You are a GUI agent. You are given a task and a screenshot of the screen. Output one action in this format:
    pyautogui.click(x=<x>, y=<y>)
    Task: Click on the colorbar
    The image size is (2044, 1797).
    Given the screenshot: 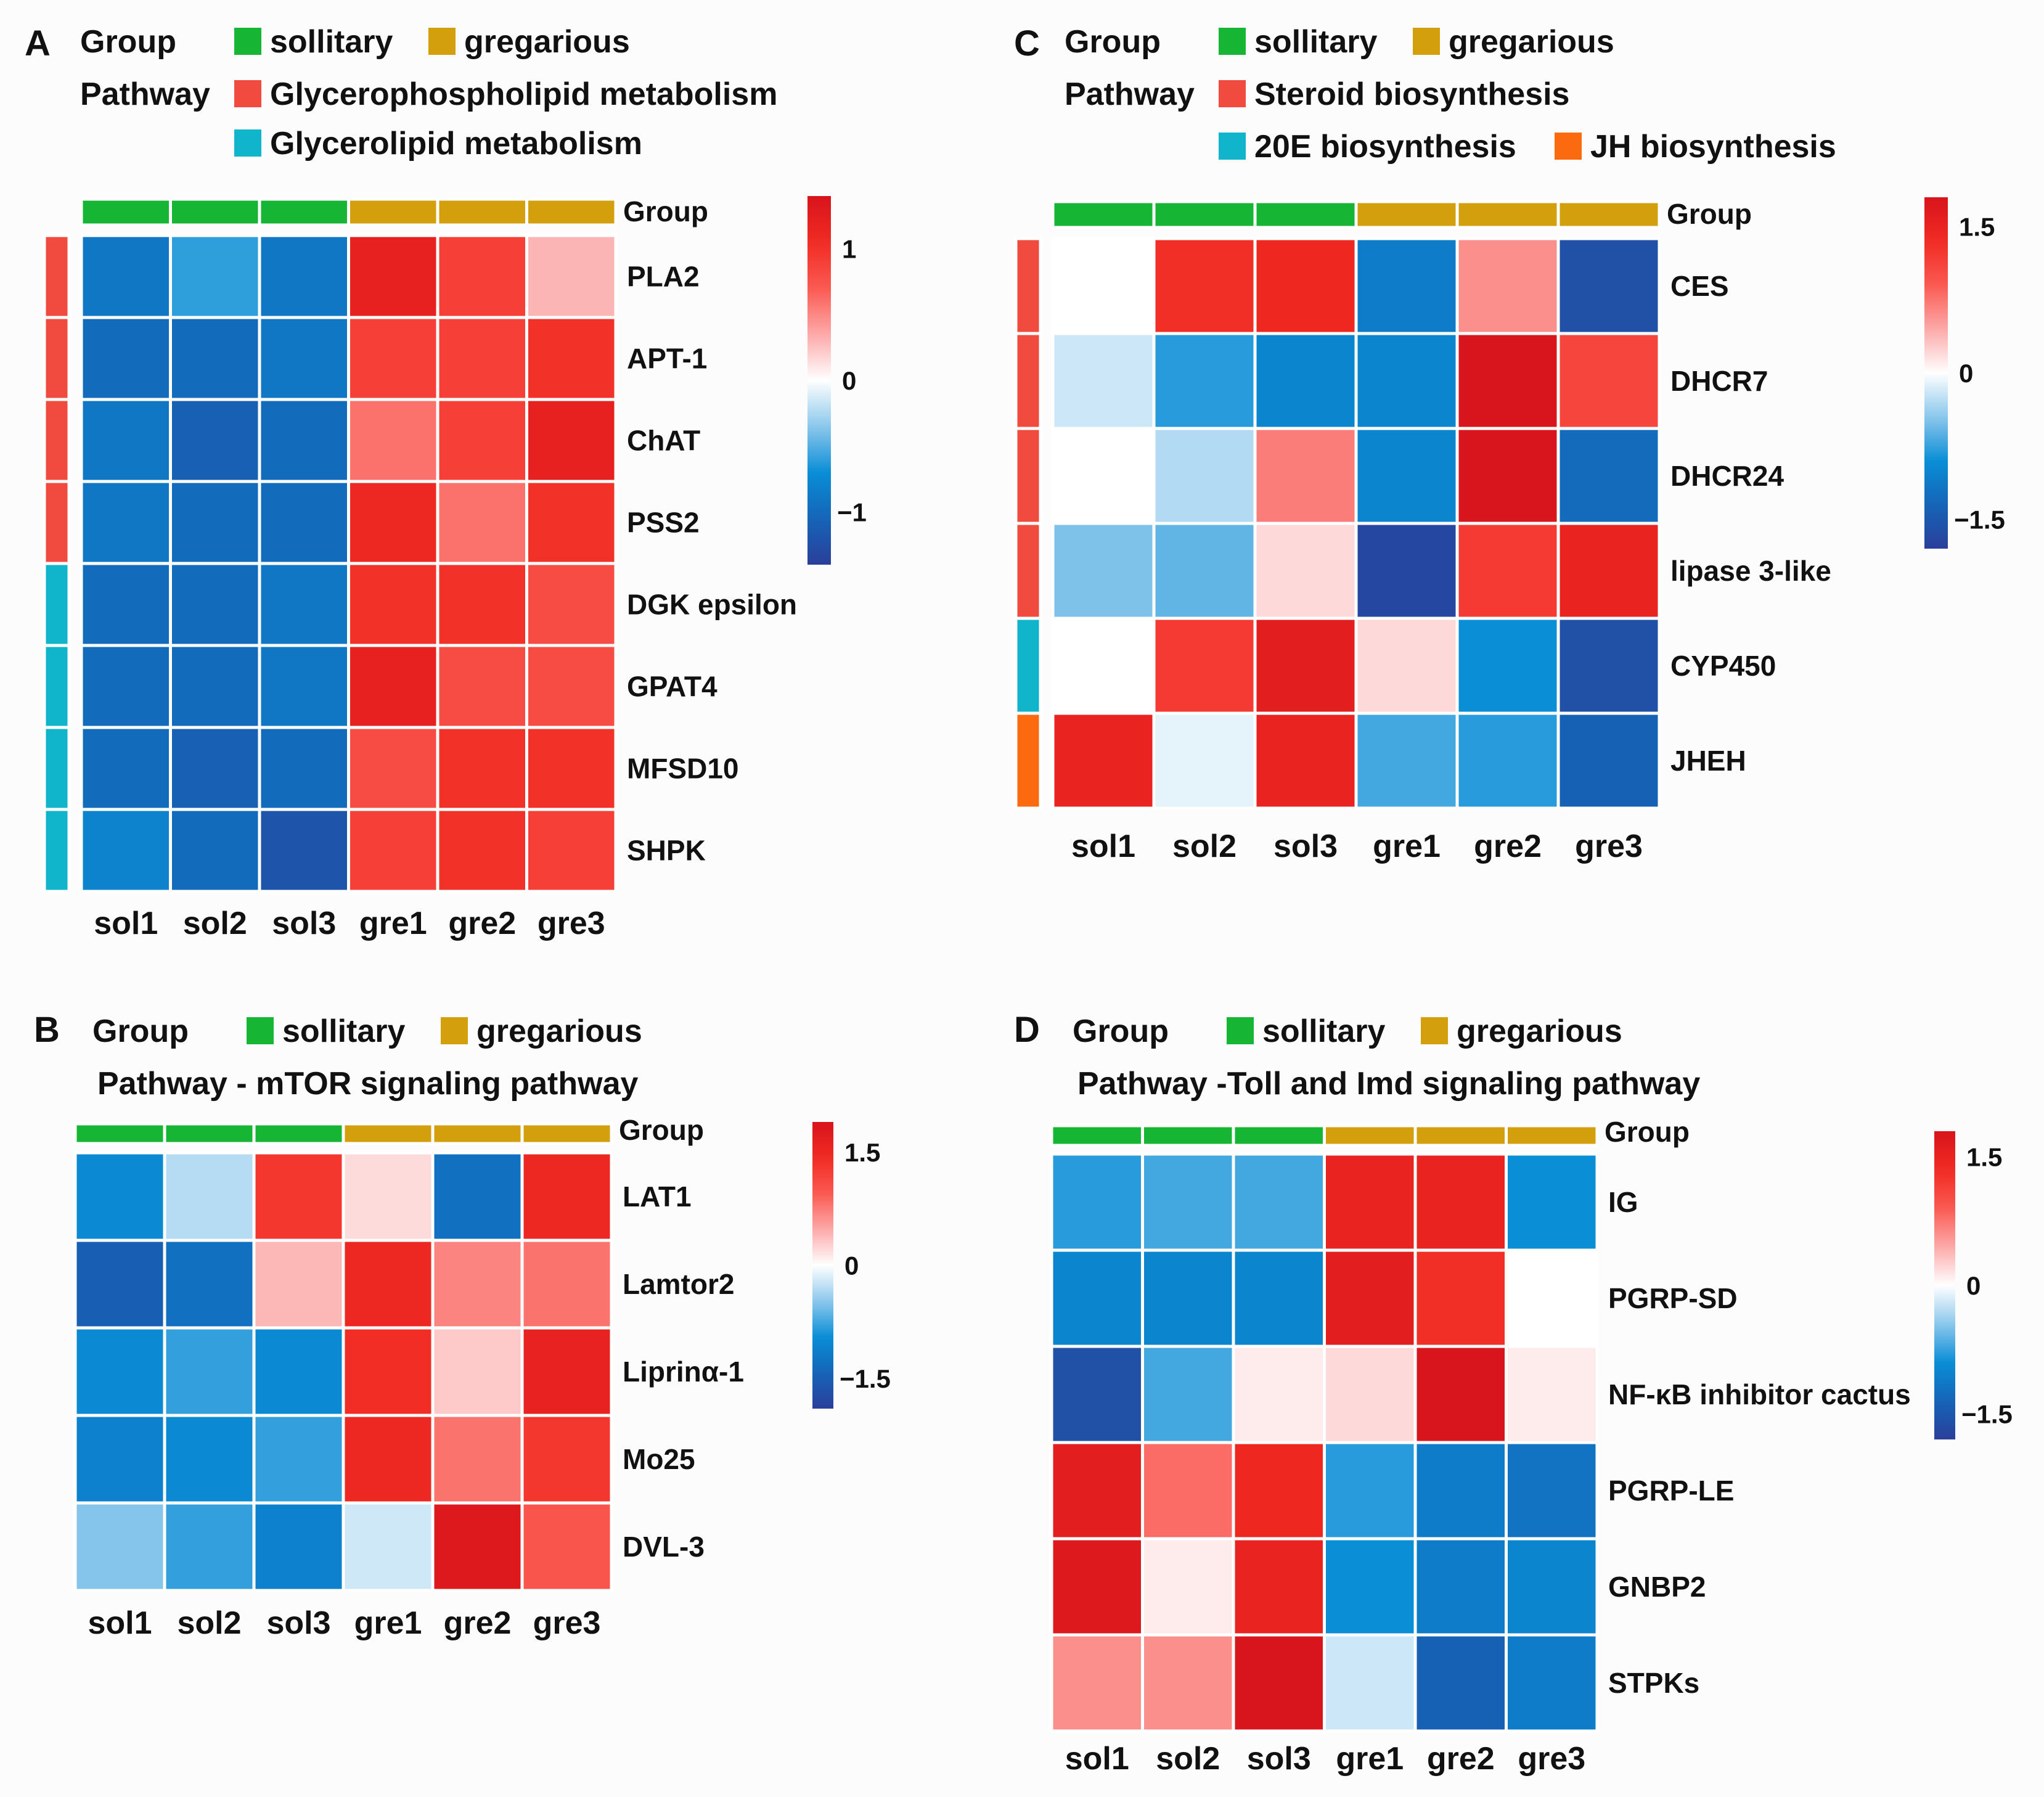 What is the action you would take?
    pyautogui.click(x=1936, y=373)
    